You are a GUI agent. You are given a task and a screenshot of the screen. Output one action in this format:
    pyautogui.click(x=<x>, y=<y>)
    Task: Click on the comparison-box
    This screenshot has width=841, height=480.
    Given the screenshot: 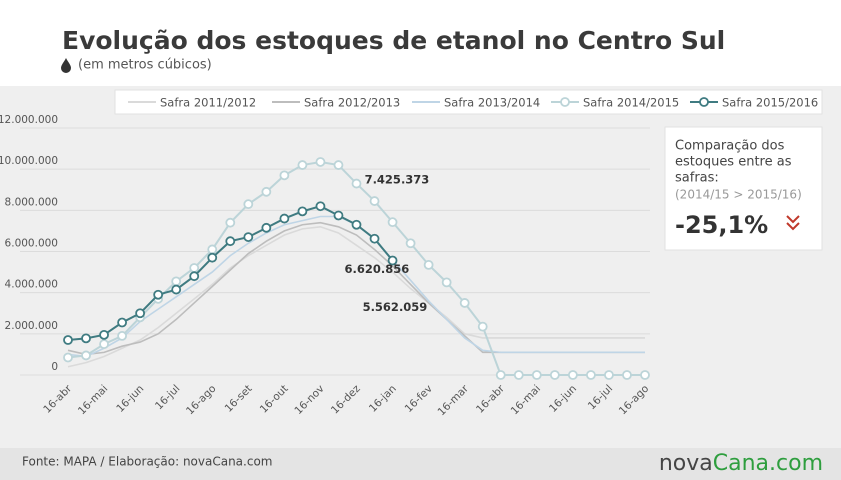 What is the action you would take?
    pyautogui.click(x=743, y=188)
    